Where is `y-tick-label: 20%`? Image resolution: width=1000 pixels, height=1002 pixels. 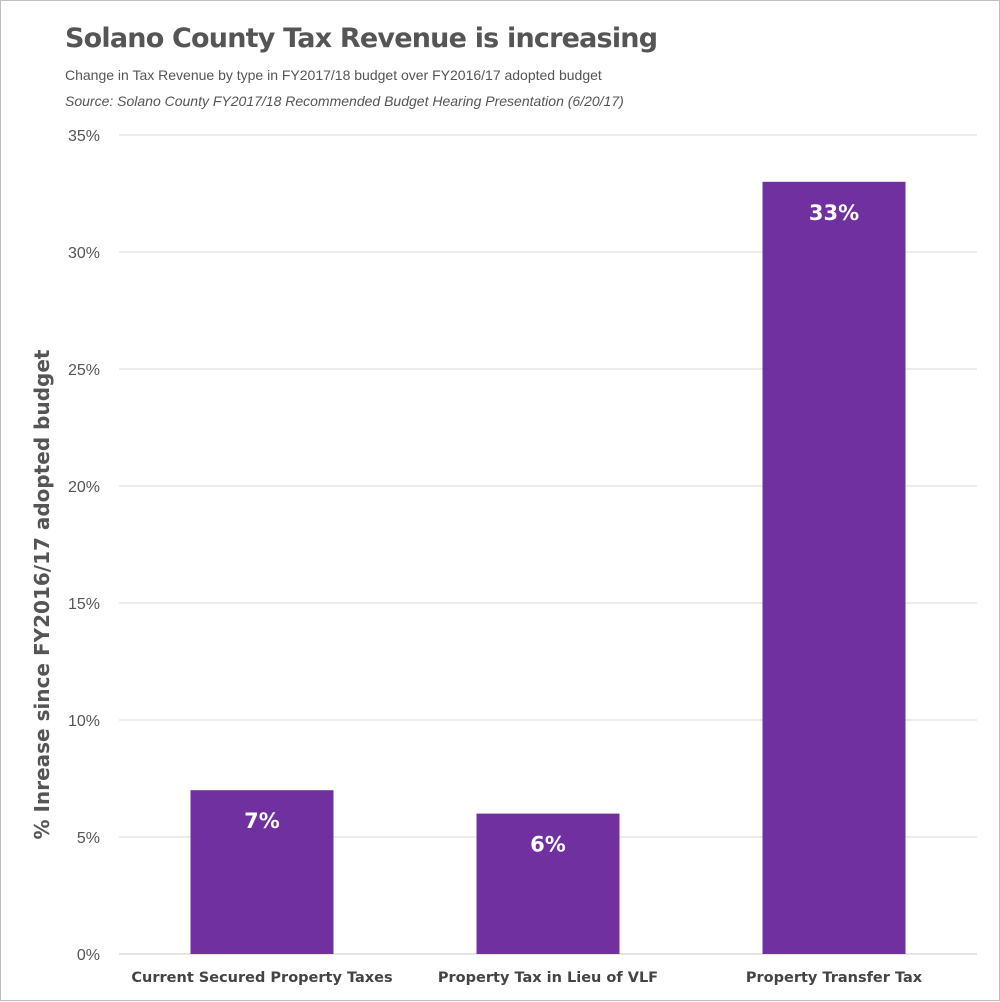 y-tick-label: 20% is located at coordinates (84, 487).